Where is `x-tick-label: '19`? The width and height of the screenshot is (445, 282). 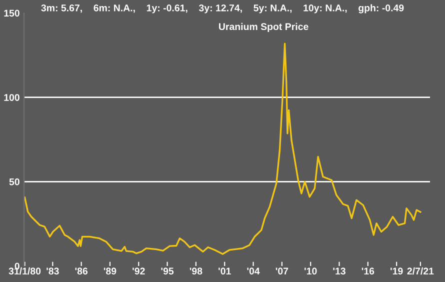 x-tick-label: '19 is located at coordinates (396, 271).